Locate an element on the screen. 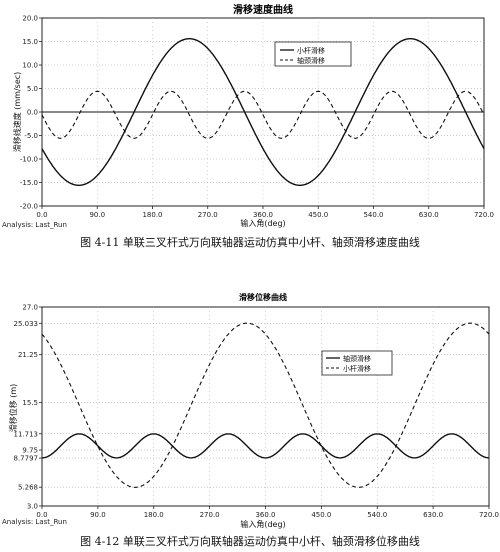  chart2-y-tick-label: 9.75 is located at coordinates (30, 451).